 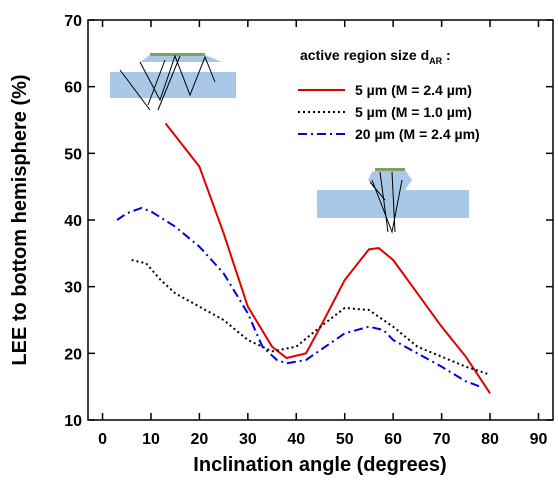 What do you see at coordinates (20, 219) in the screenshot?
I see `y-axis-label: LEE to bottom hemisphere (%)` at bounding box center [20, 219].